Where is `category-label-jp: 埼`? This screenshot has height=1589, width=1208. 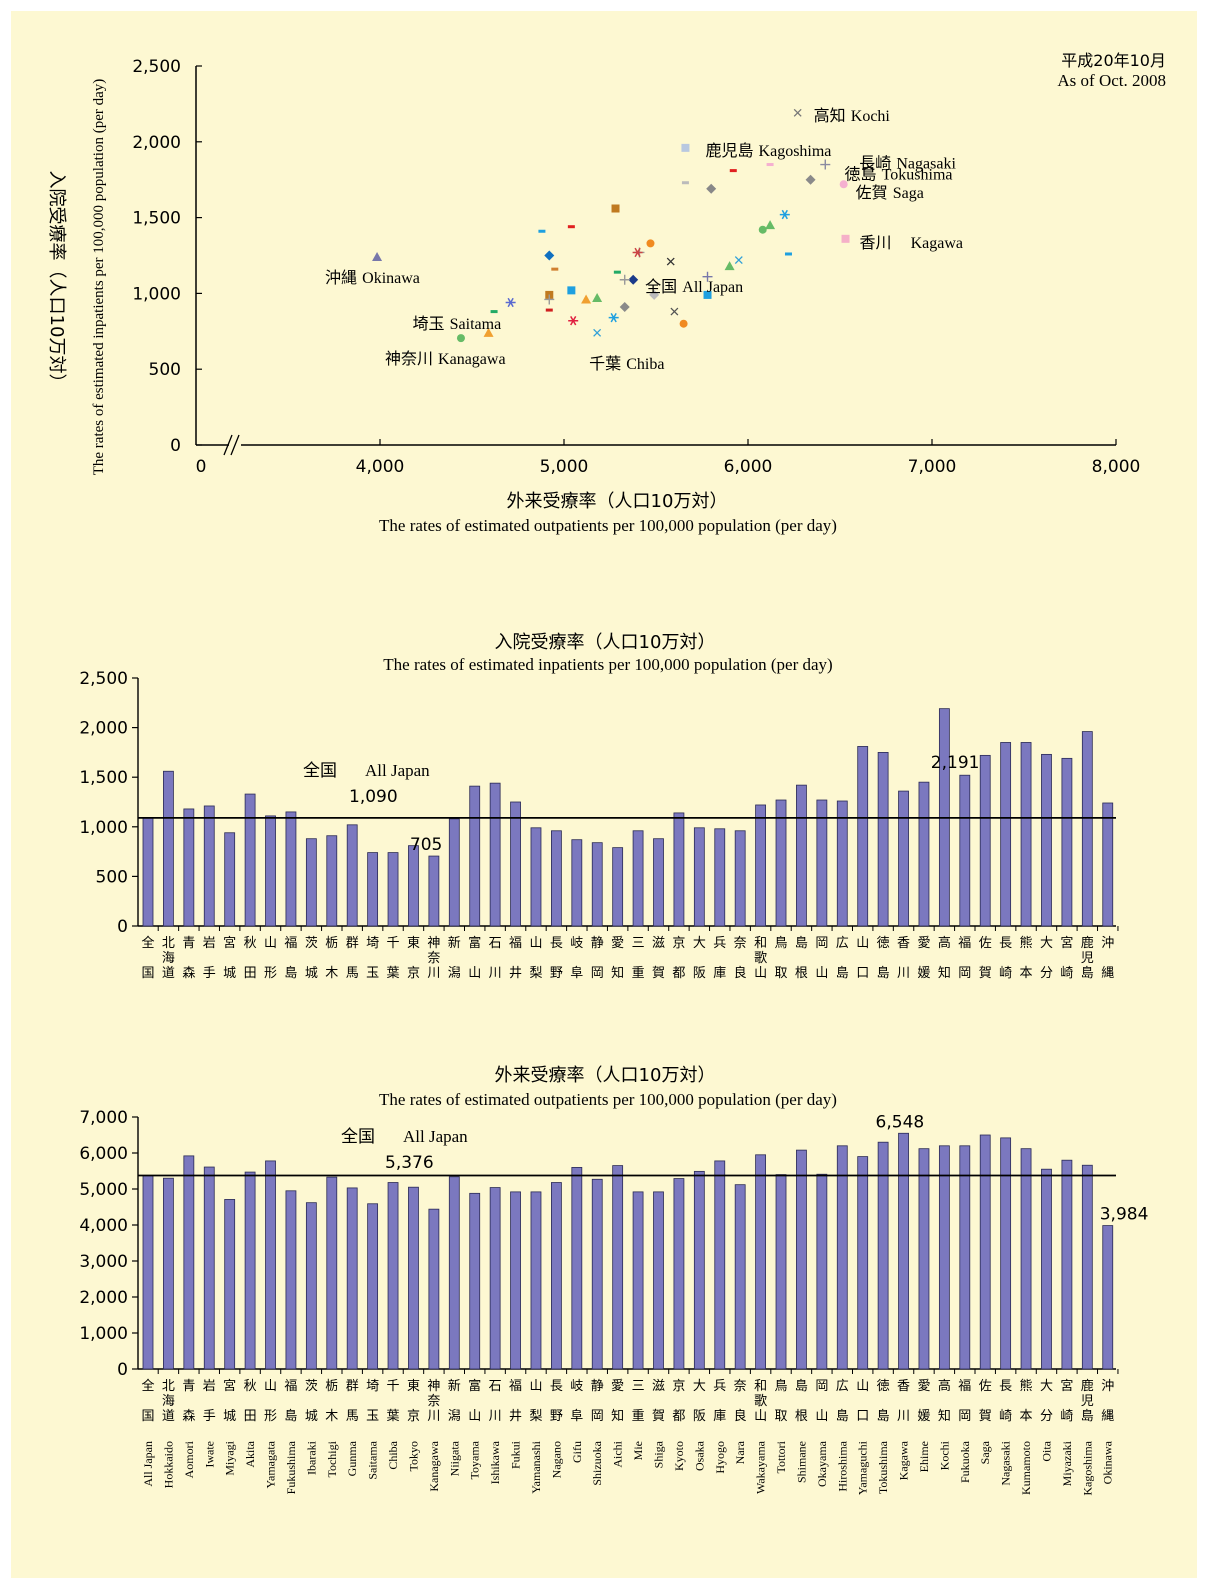 category-label-jp: 埼 is located at coordinates (372, 943).